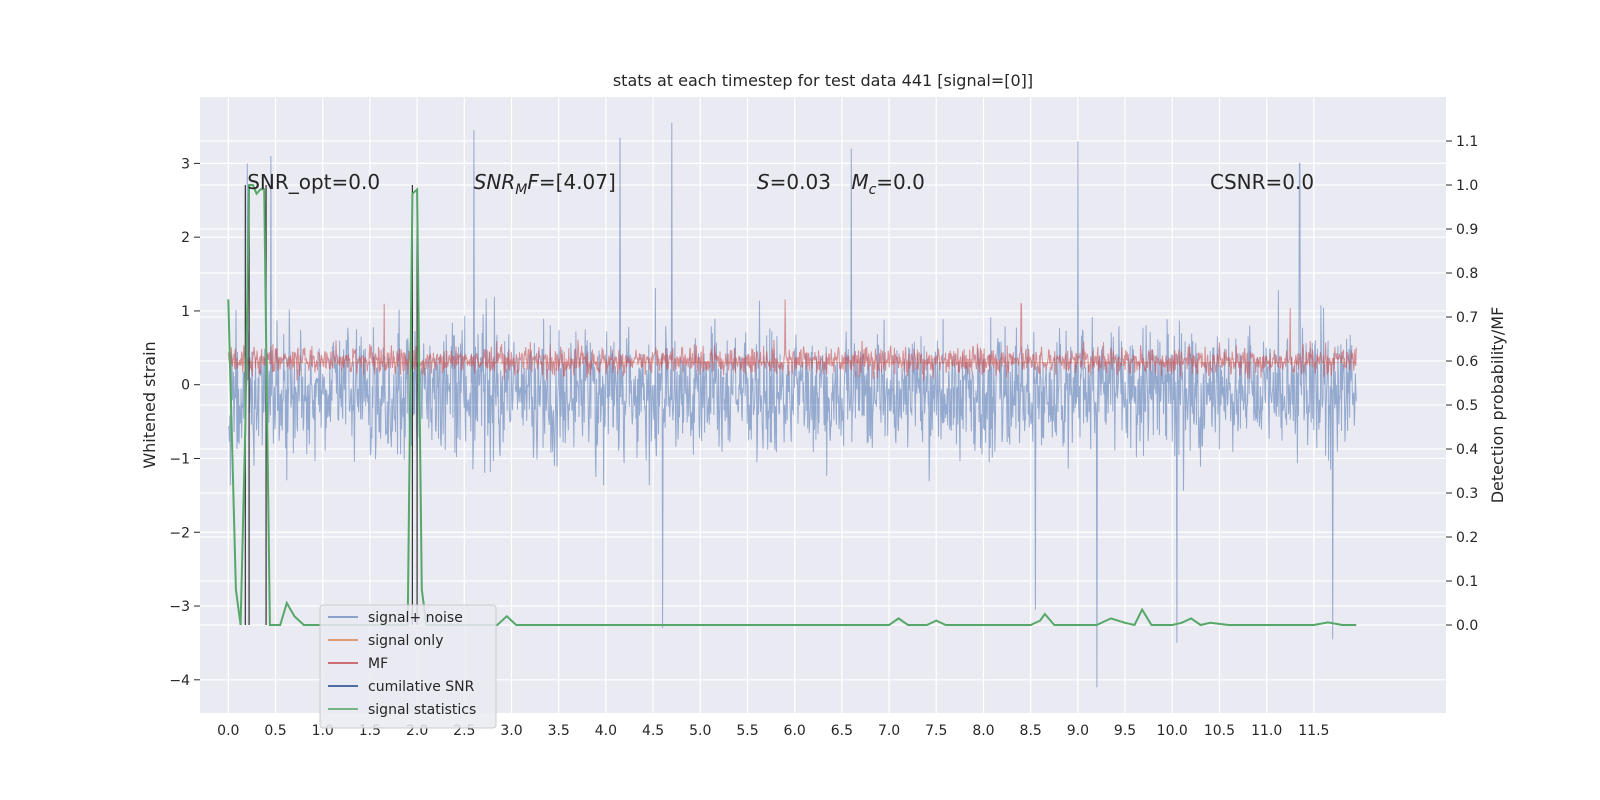  What do you see at coordinates (185, 238) in the screenshot?
I see `y-tick-label-left: 2` at bounding box center [185, 238].